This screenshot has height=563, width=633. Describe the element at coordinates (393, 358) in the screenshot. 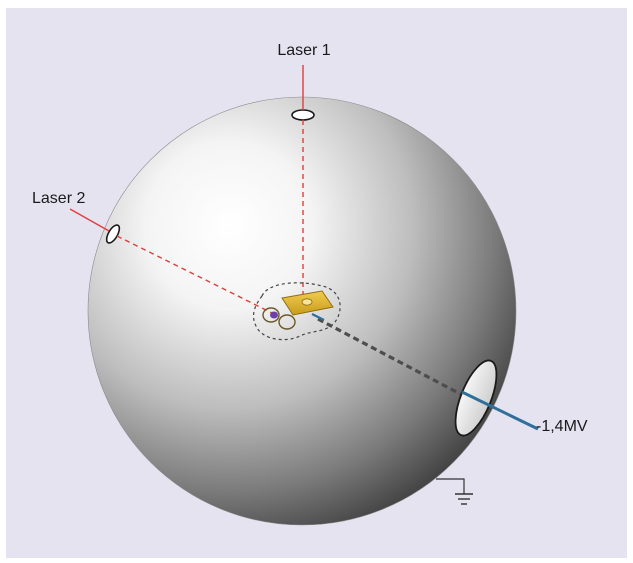

I see `electrode-path-dashed` at that location.